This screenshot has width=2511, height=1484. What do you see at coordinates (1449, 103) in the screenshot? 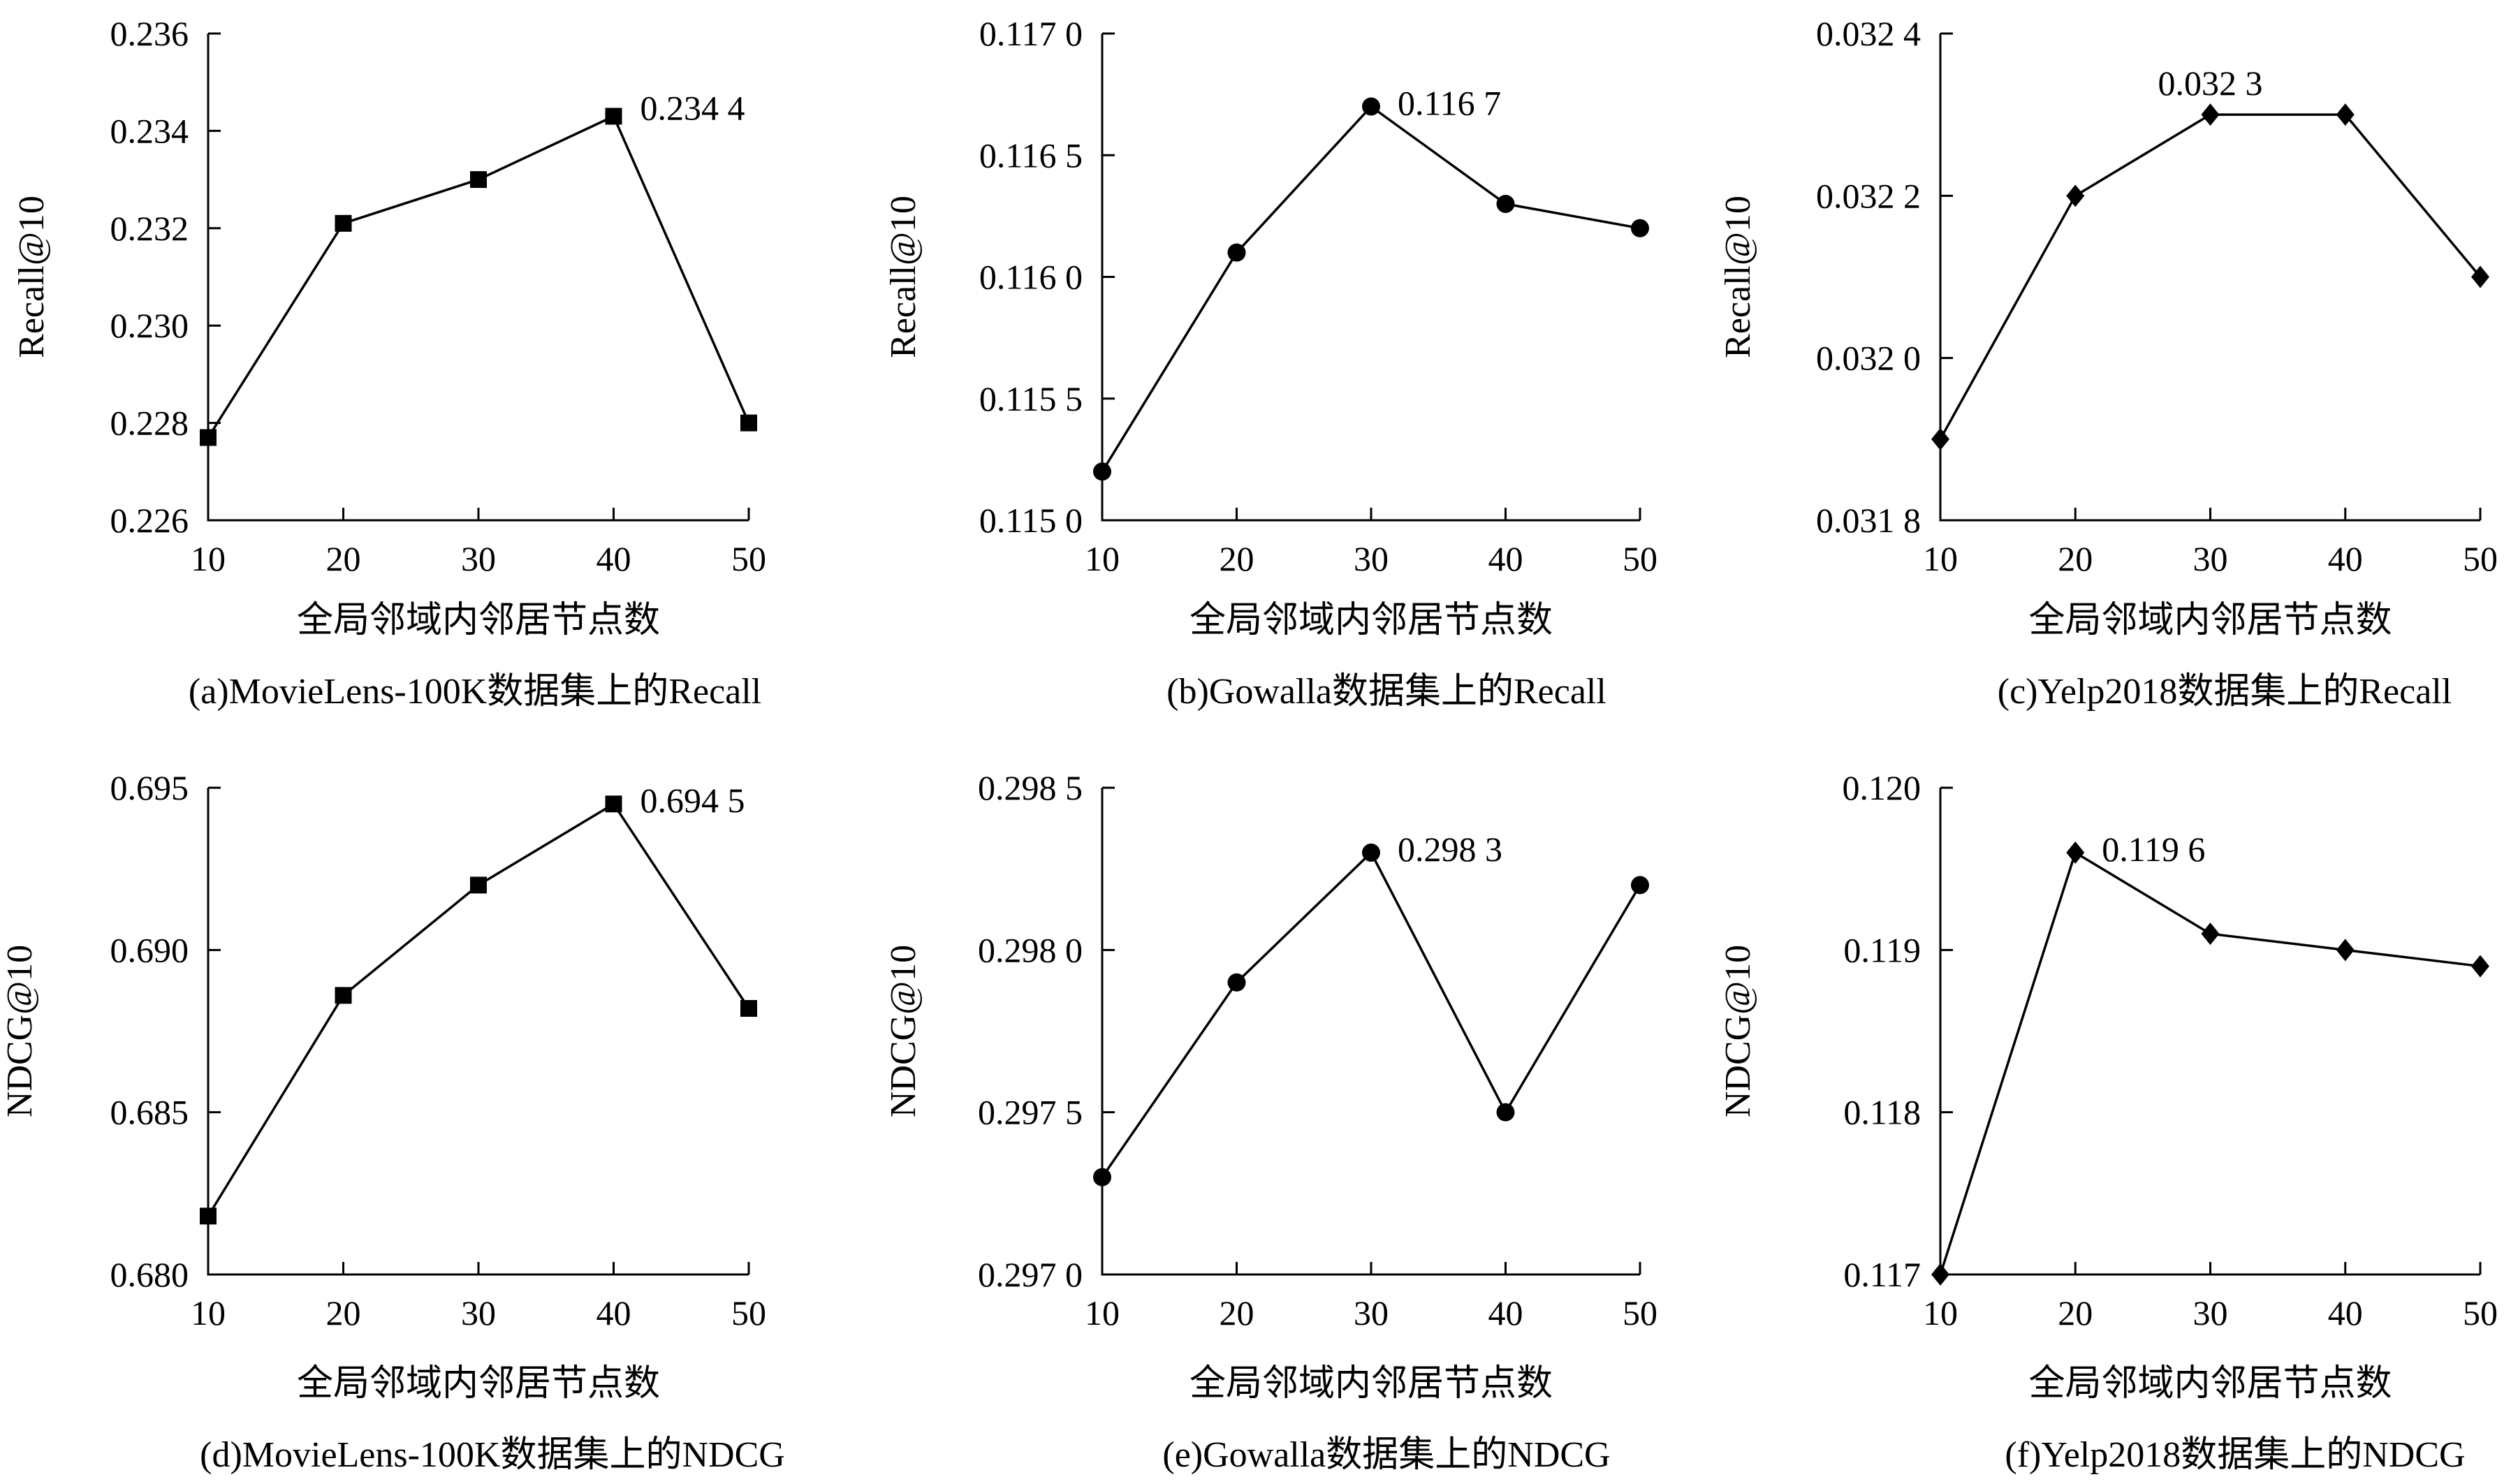
I see `peak-annotation: 0.116 7` at bounding box center [1449, 103].